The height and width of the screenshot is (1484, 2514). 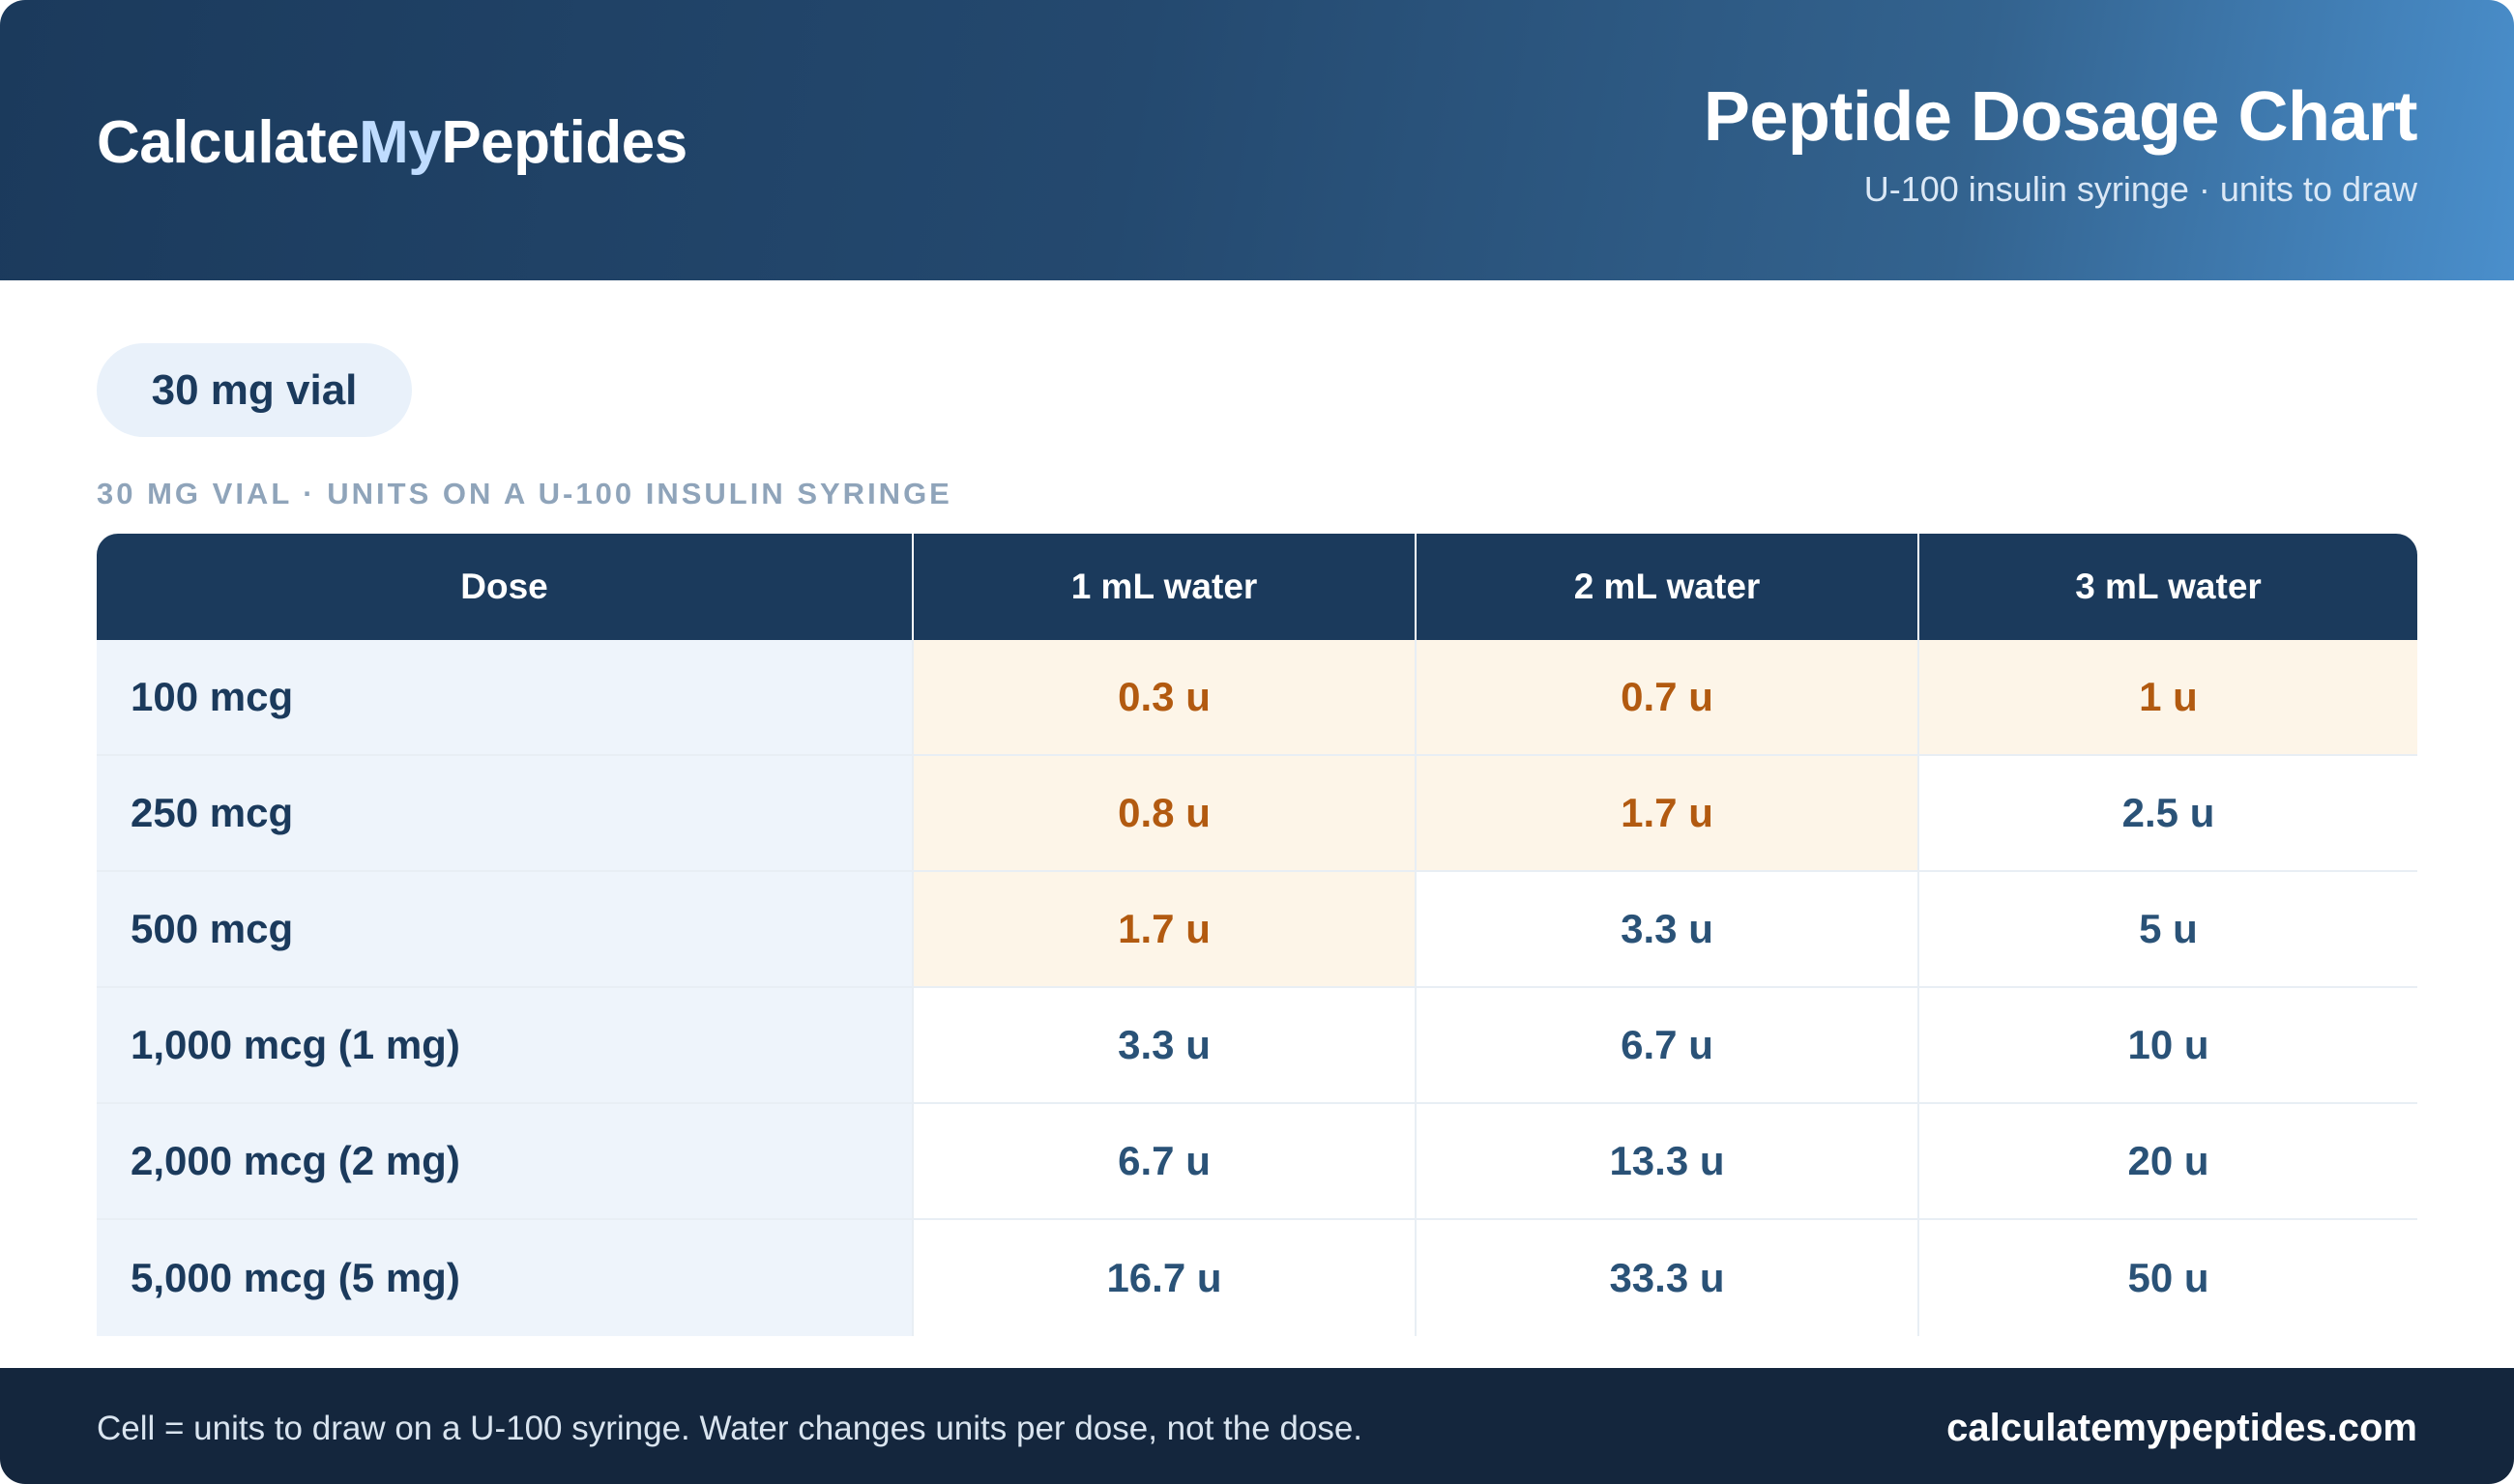 I want to click on brand-logo: CalculateMyPeptides, so click(x=392, y=142).